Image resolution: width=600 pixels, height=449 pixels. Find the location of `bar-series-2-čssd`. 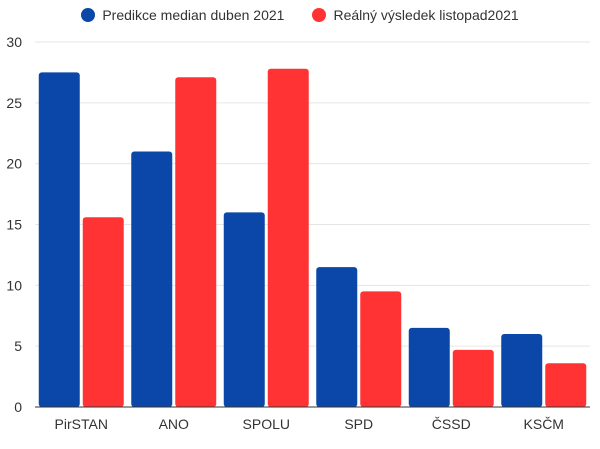

bar-series-2-čssd is located at coordinates (473, 378).